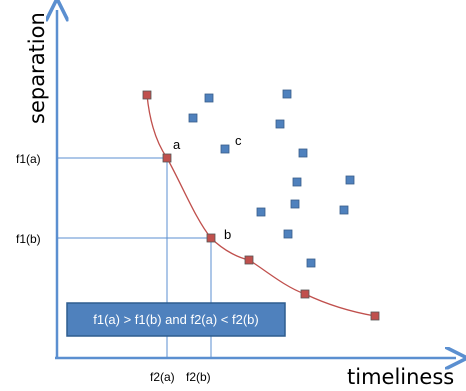 This screenshot has height=391, width=466. What do you see at coordinates (162, 377) in the screenshot?
I see `x-tick-f2a: f2(a)` at bounding box center [162, 377].